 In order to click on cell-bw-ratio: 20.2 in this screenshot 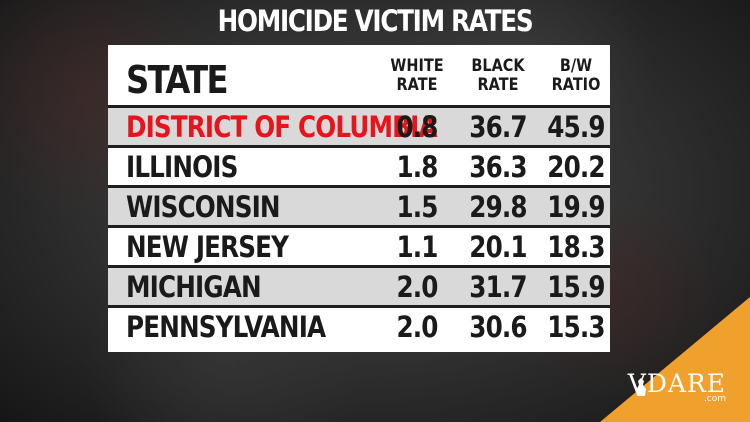, I will do `click(576, 167)`.